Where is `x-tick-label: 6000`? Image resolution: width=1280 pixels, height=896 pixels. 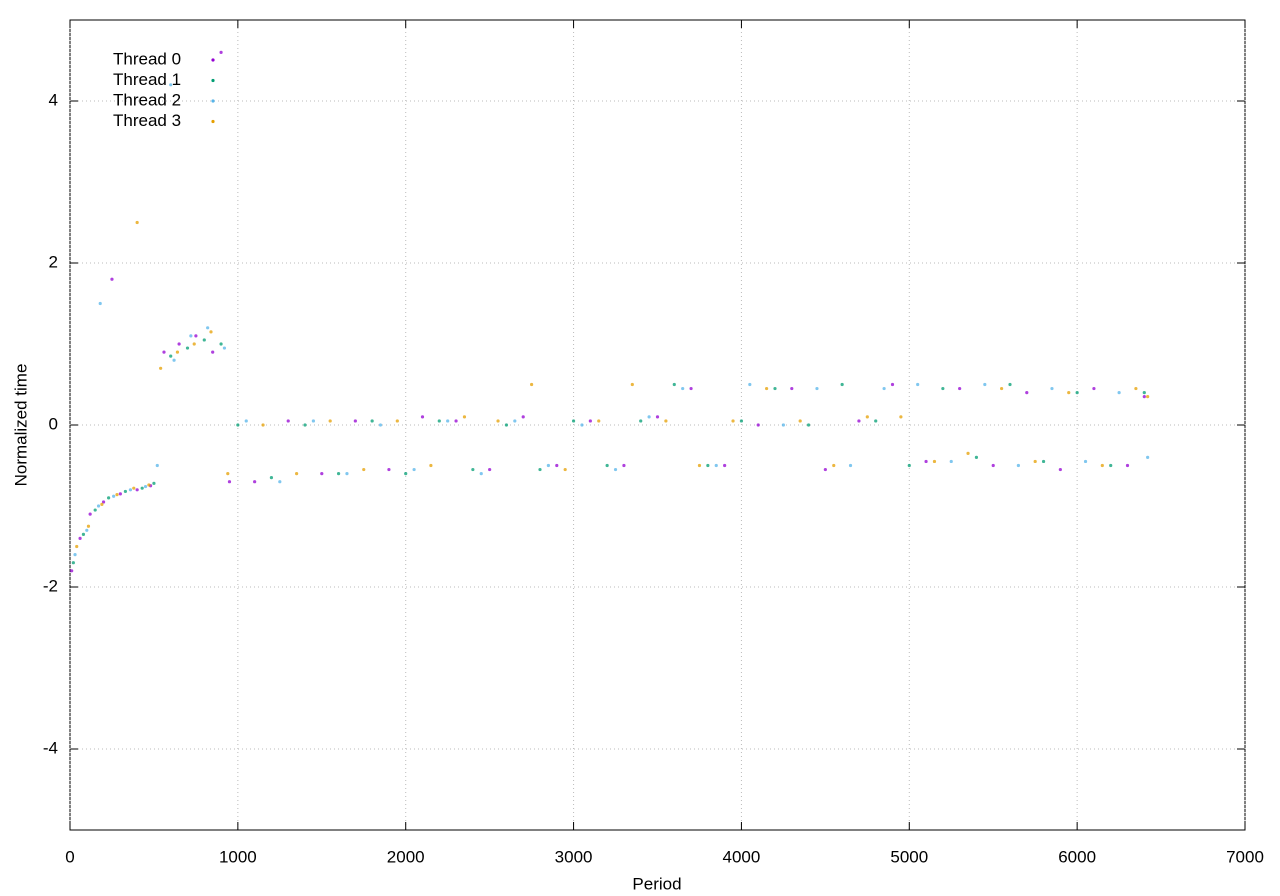 x-tick-label: 6000 is located at coordinates (1077, 856).